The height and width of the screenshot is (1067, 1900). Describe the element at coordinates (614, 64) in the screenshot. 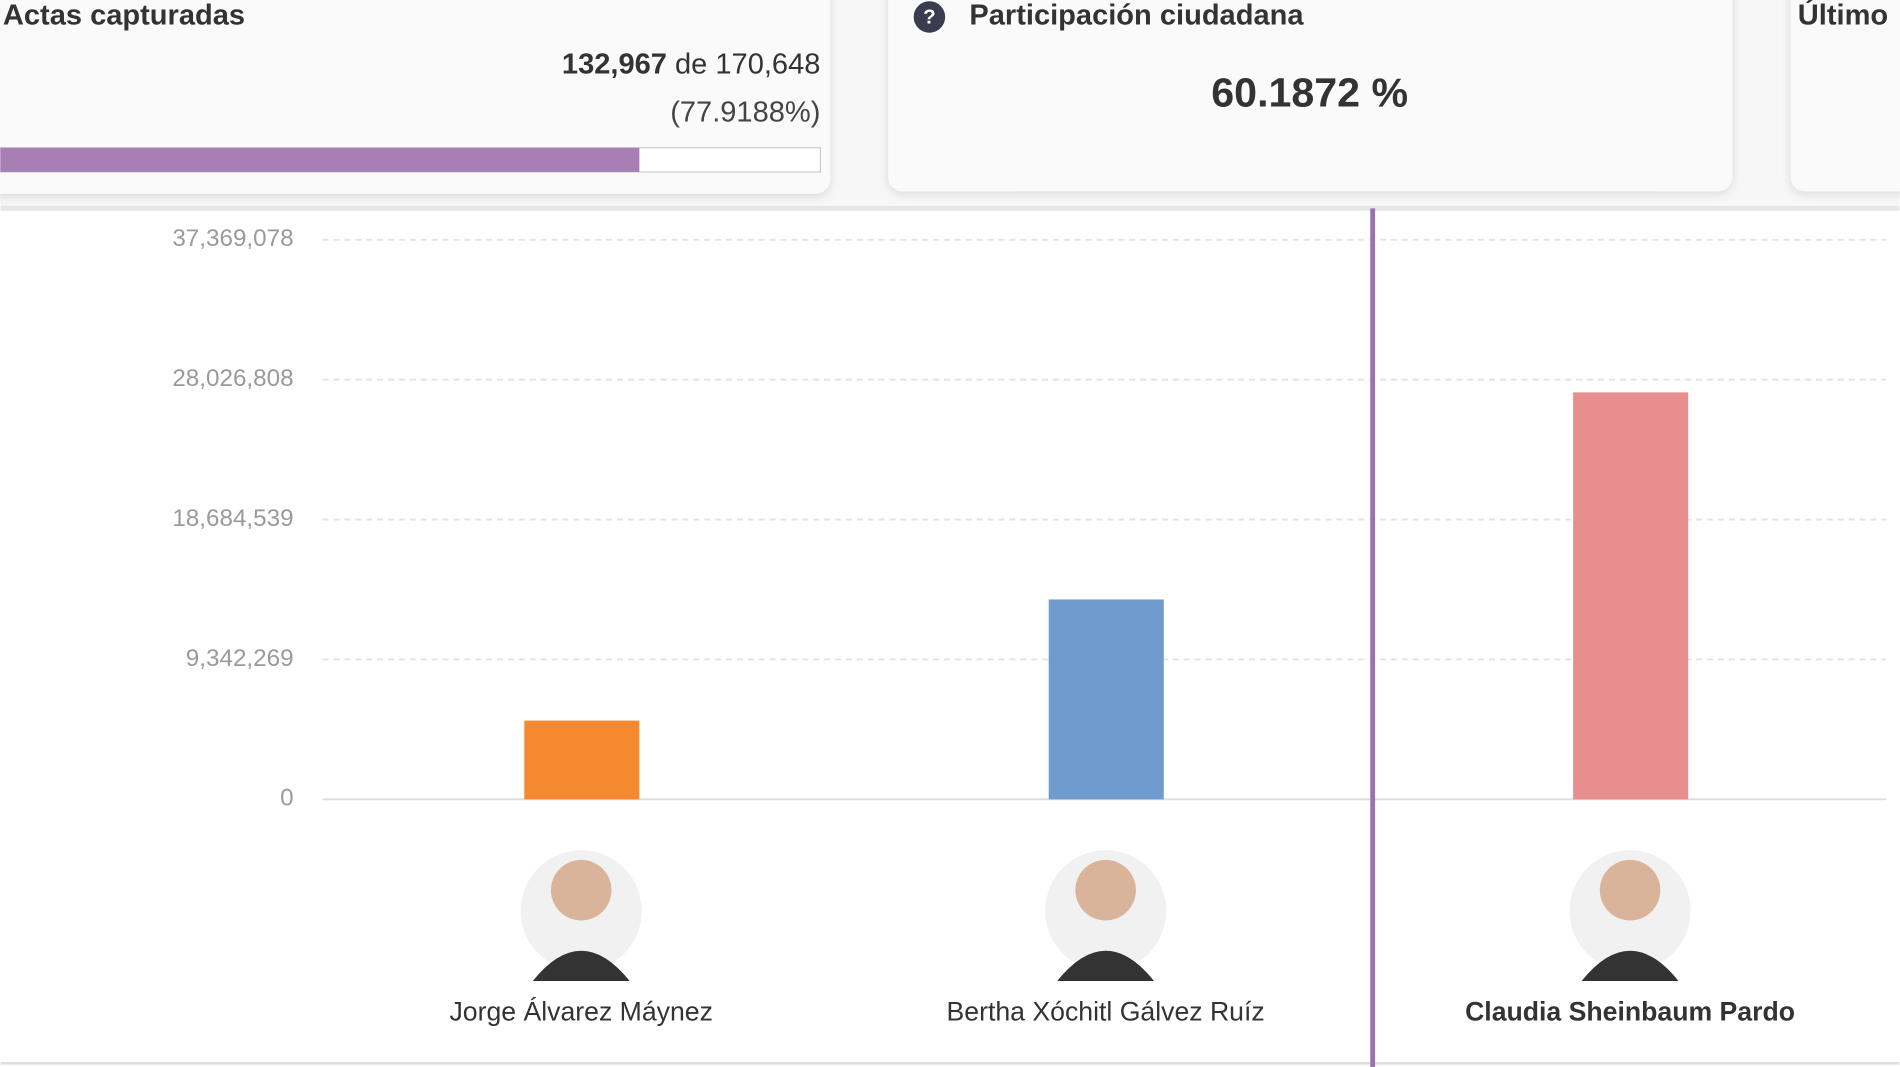

I see `captured: 132,967` at that location.